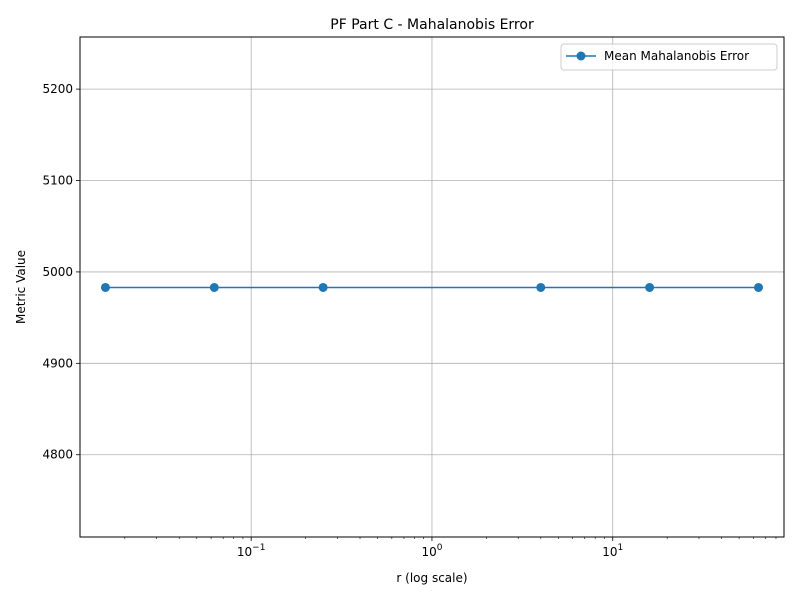  I want to click on chart-title: PF Part C - Mahalanobis Error, so click(432, 25).